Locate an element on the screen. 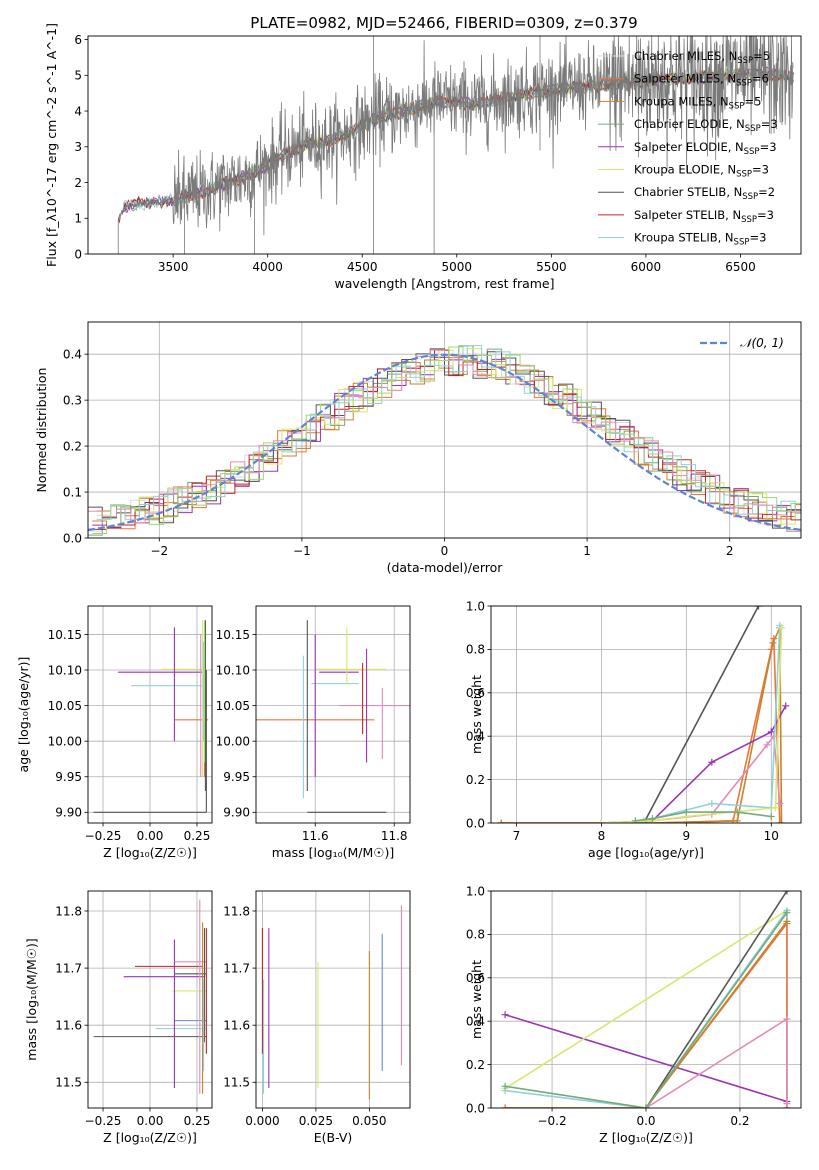 This screenshot has width=819, height=1170. residuals-xtick-label: −2 is located at coordinates (159, 551).